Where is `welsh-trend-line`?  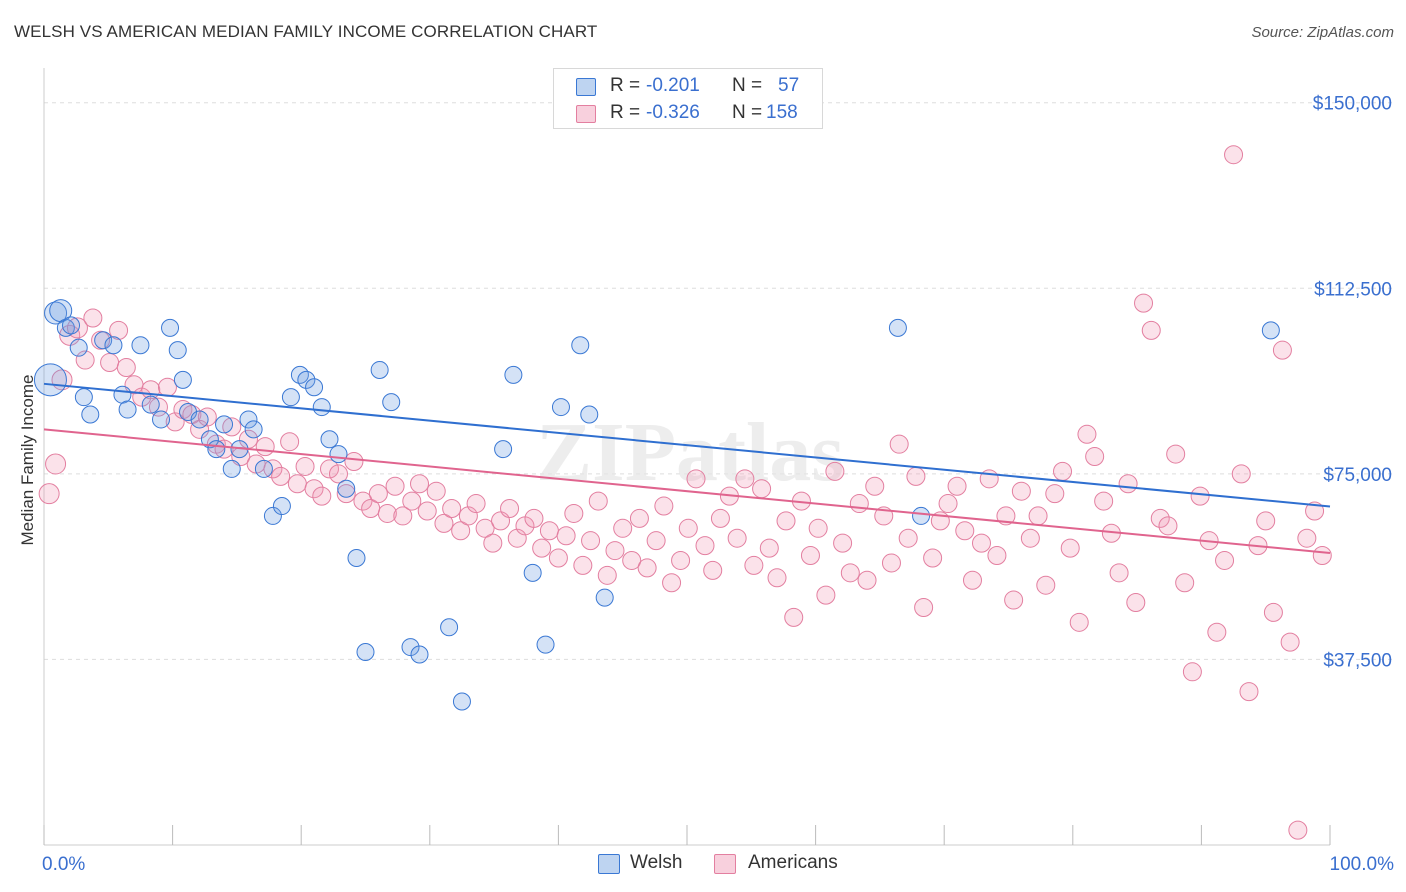
welsh-trend-line is located at coordinates (687, 445).